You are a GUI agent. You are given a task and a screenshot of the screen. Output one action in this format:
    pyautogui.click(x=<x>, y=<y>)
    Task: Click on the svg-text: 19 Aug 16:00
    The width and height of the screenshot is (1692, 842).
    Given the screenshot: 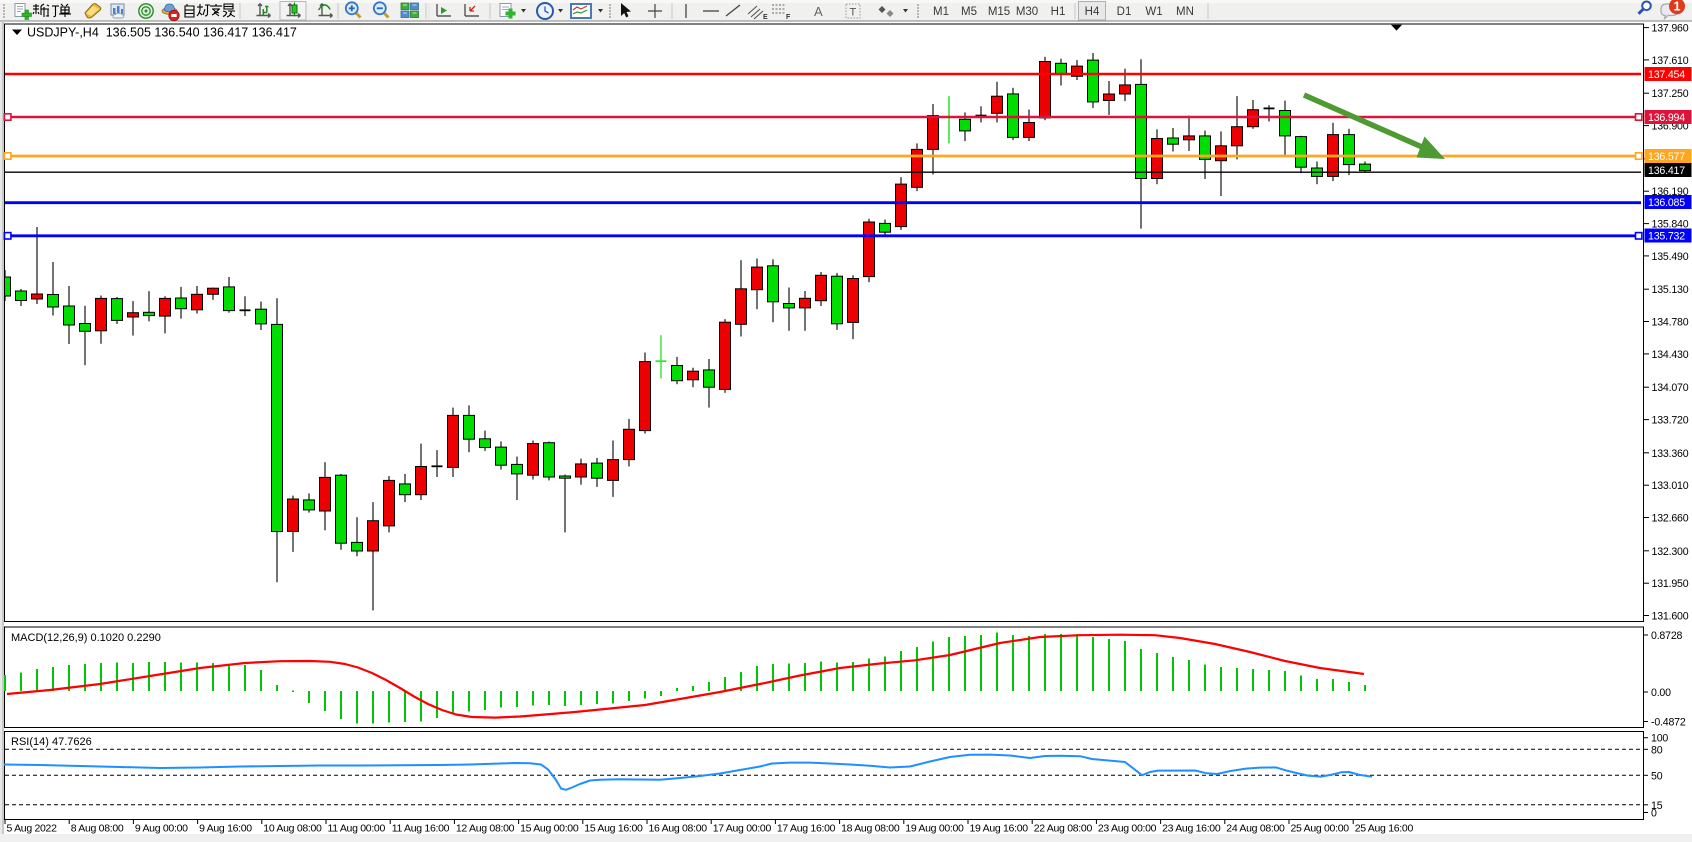 What is the action you would take?
    pyautogui.click(x=999, y=829)
    